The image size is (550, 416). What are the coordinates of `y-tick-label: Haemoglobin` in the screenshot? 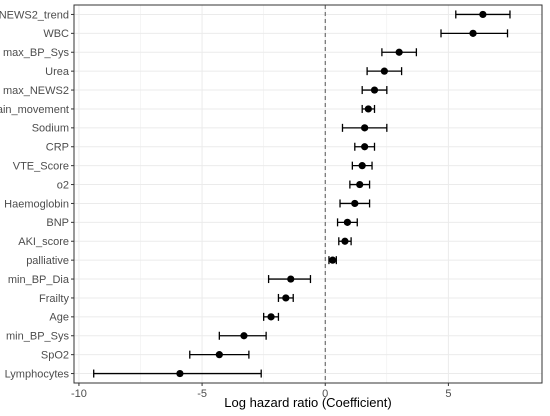 It's located at (36, 204).